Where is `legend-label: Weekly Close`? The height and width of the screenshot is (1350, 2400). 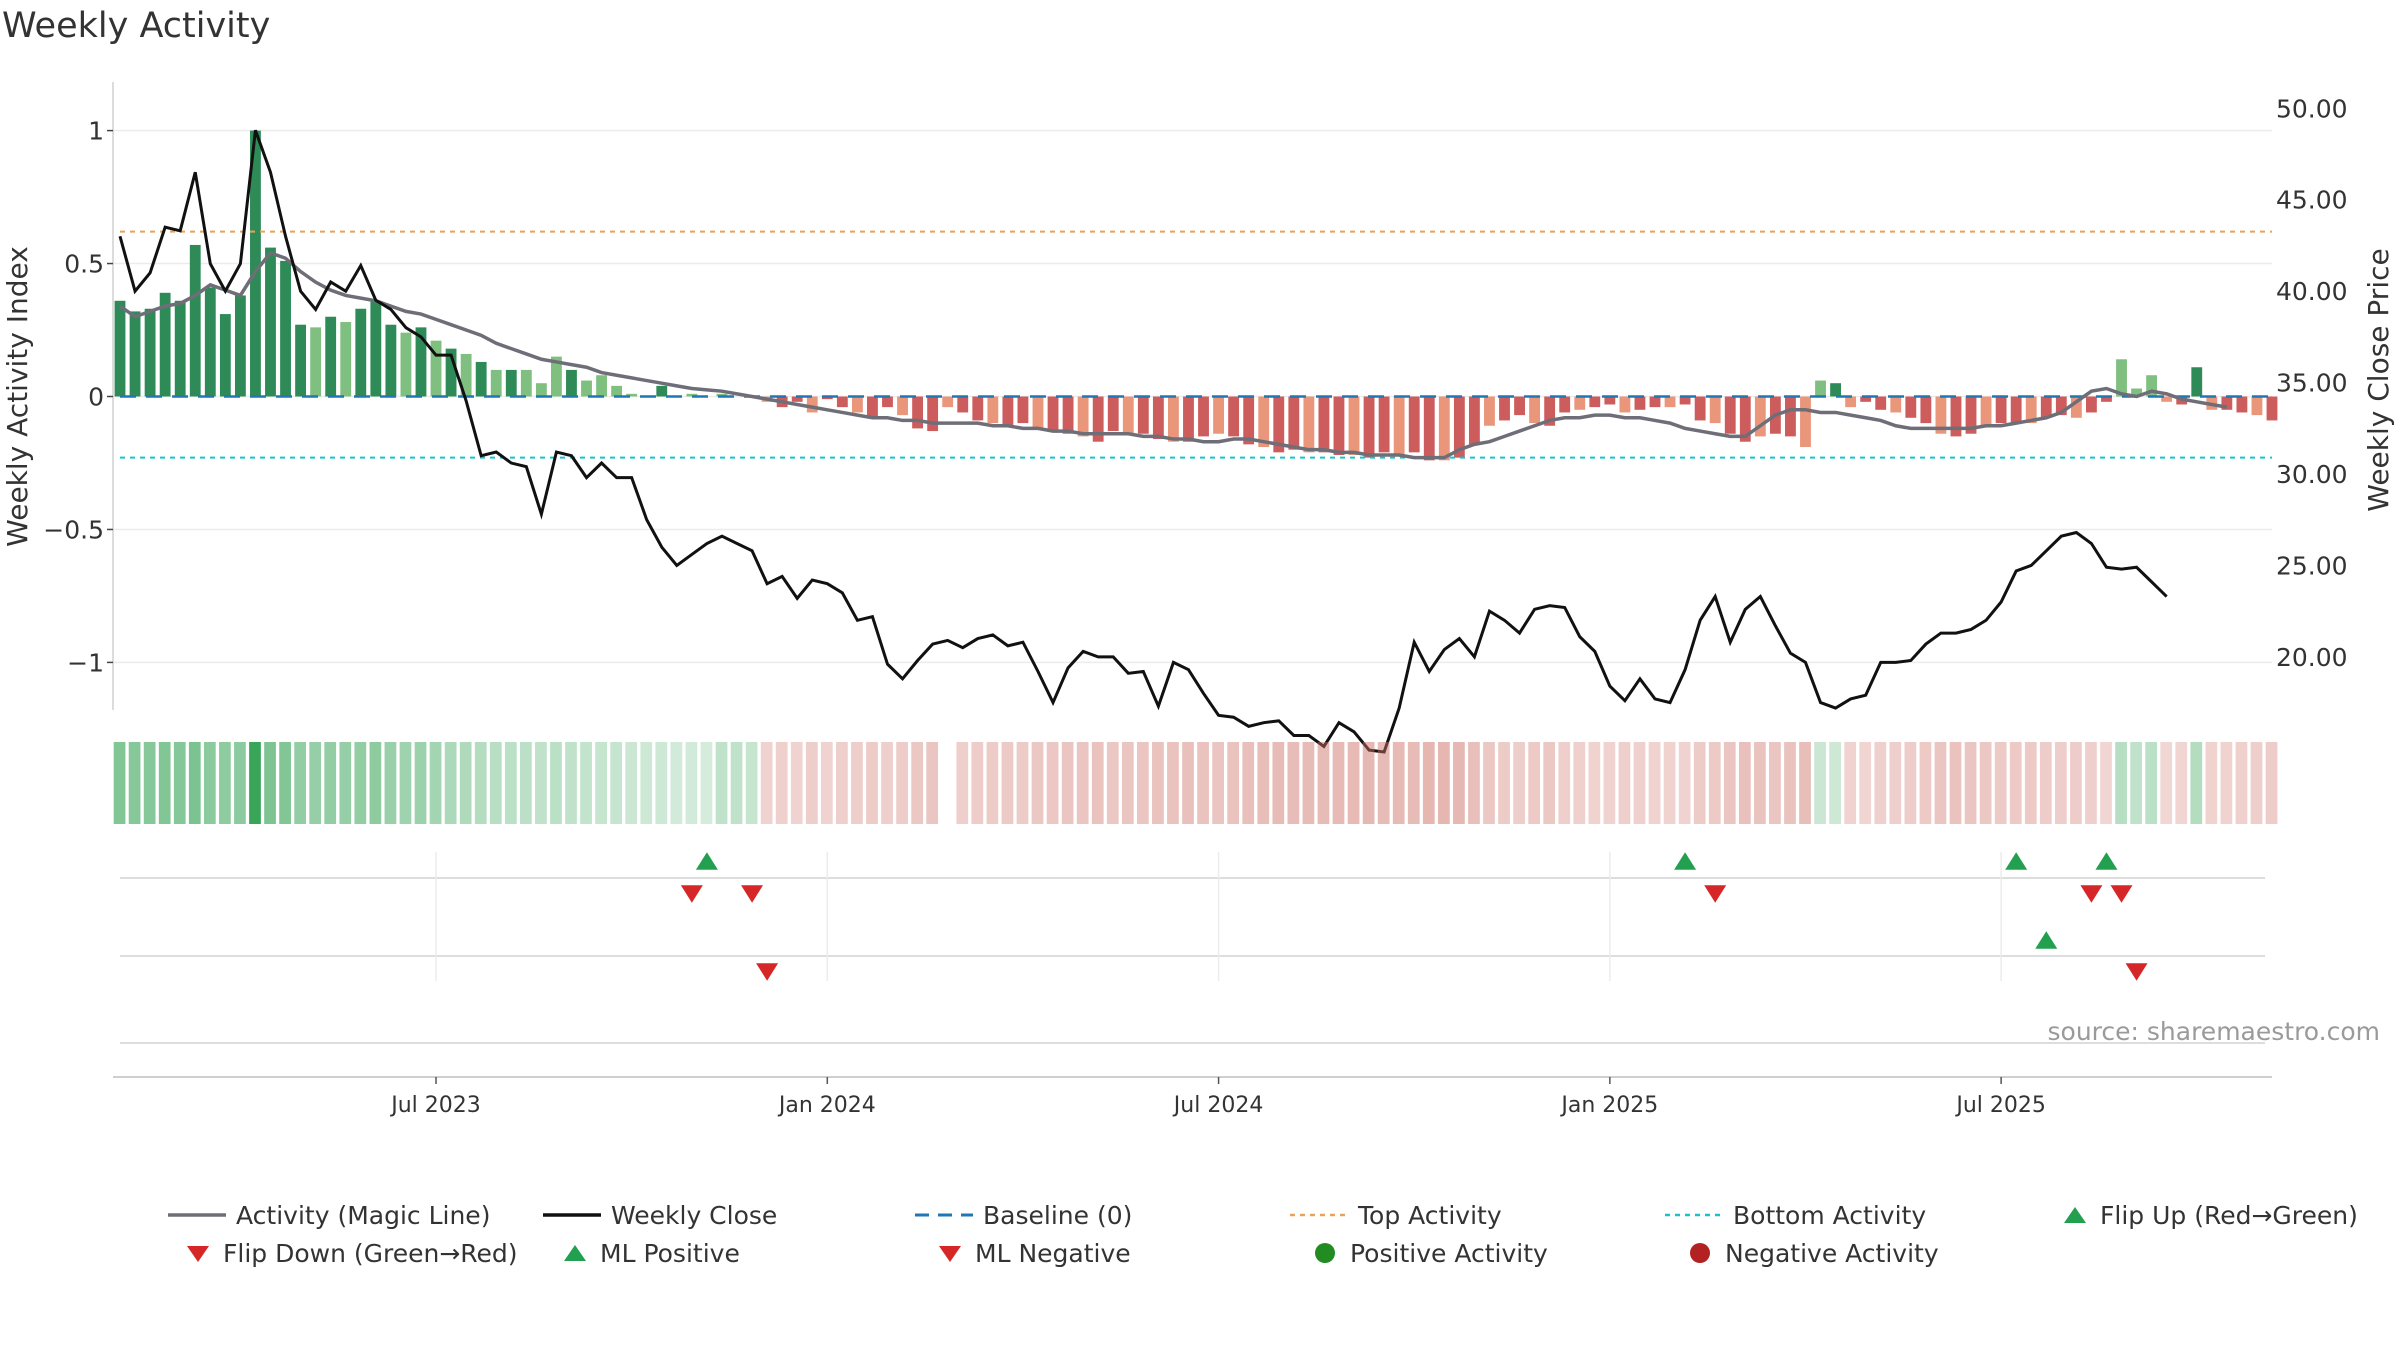 legend-label: Weekly Close is located at coordinates (694, 1215).